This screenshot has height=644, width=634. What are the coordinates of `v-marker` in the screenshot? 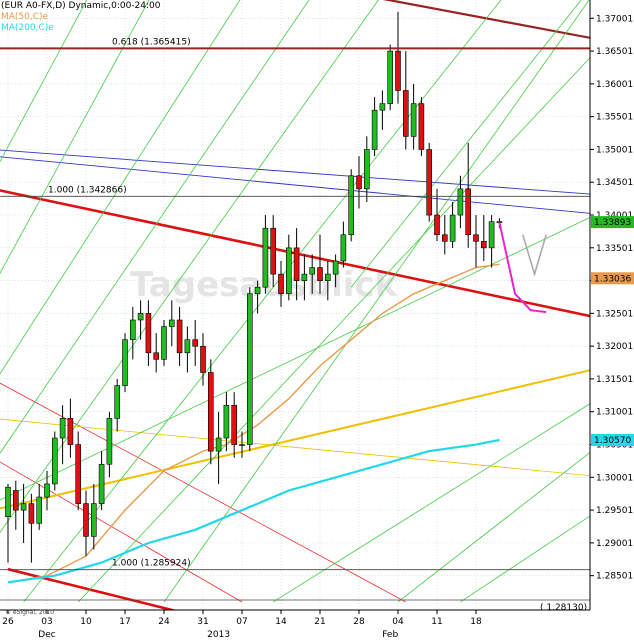 It's located at (534, 255).